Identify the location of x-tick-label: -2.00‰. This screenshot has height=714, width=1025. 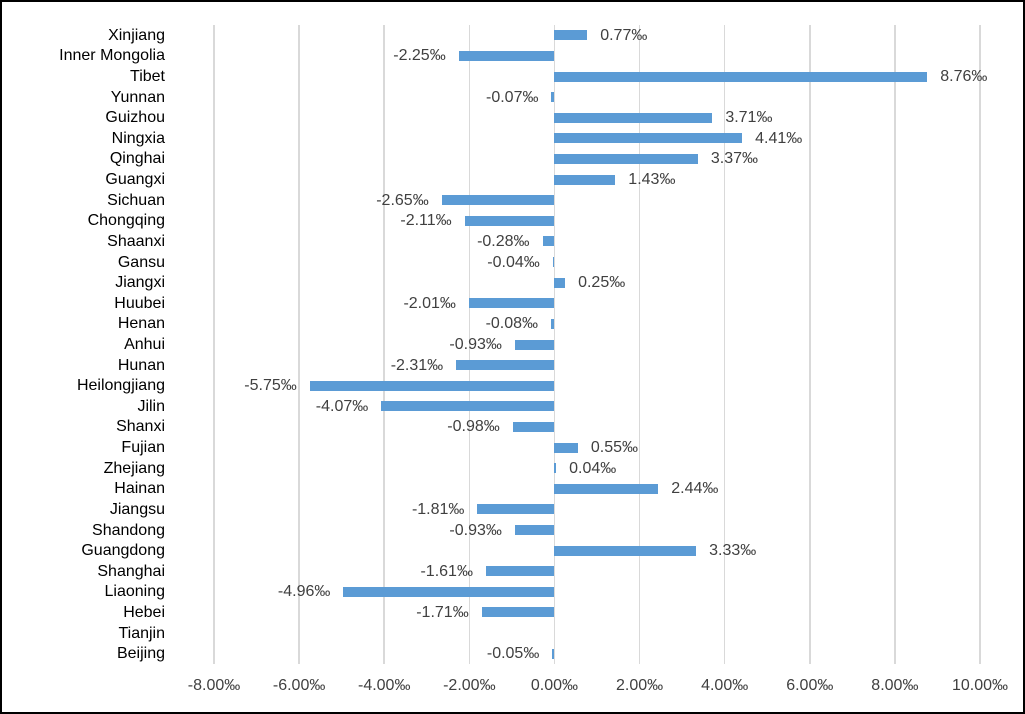
(469, 685).